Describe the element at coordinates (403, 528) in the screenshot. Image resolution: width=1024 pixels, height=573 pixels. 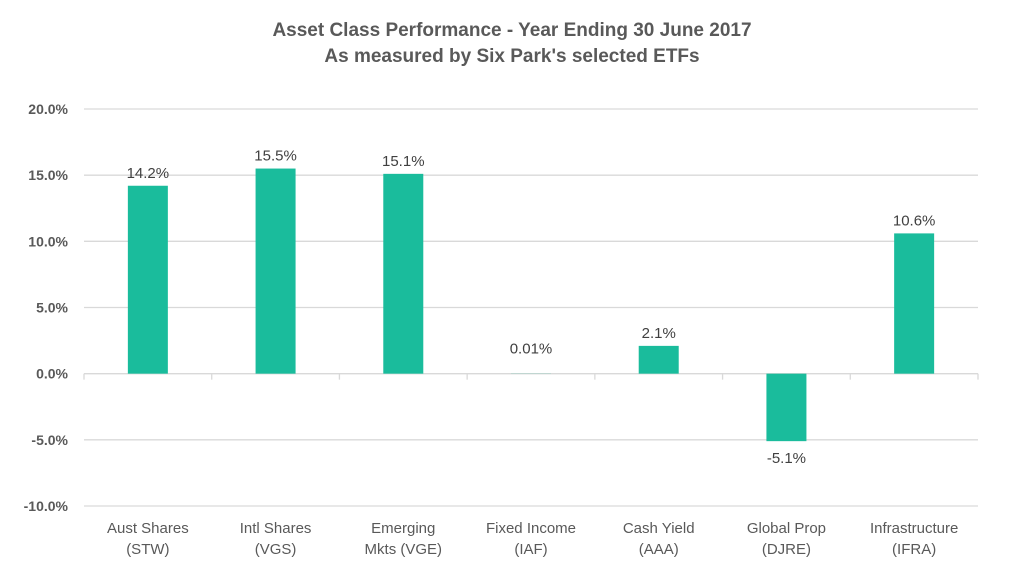
I see `x-category-label: Emerging` at that location.